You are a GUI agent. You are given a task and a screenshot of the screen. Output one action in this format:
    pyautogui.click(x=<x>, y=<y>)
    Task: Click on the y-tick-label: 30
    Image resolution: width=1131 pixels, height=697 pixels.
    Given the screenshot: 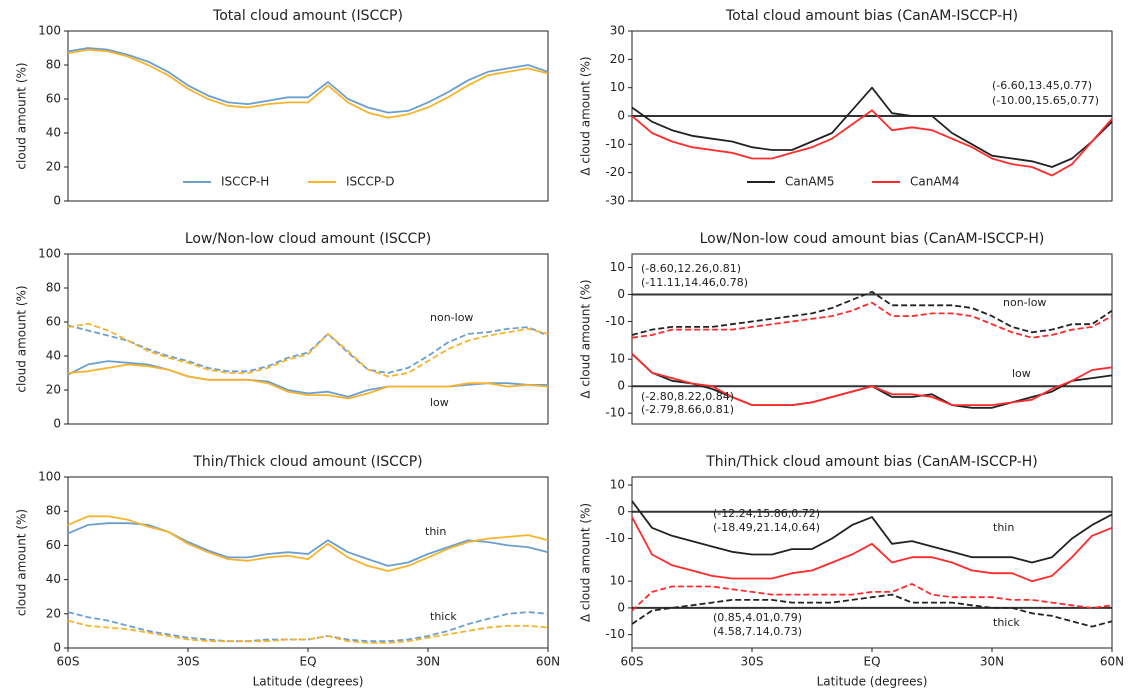 What is the action you would take?
    pyautogui.click(x=617, y=31)
    